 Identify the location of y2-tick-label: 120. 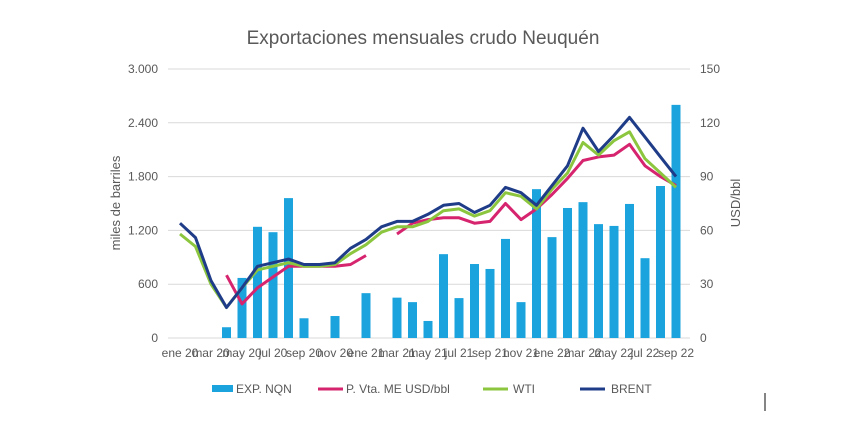
(710, 123).